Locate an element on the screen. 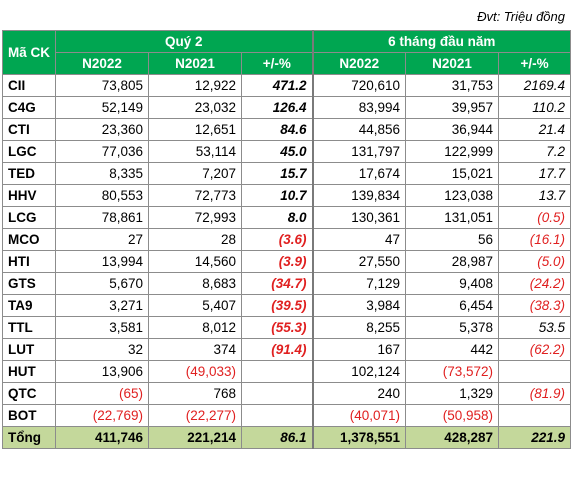 The image size is (573, 488). stock-code: HTI is located at coordinates (29, 261).